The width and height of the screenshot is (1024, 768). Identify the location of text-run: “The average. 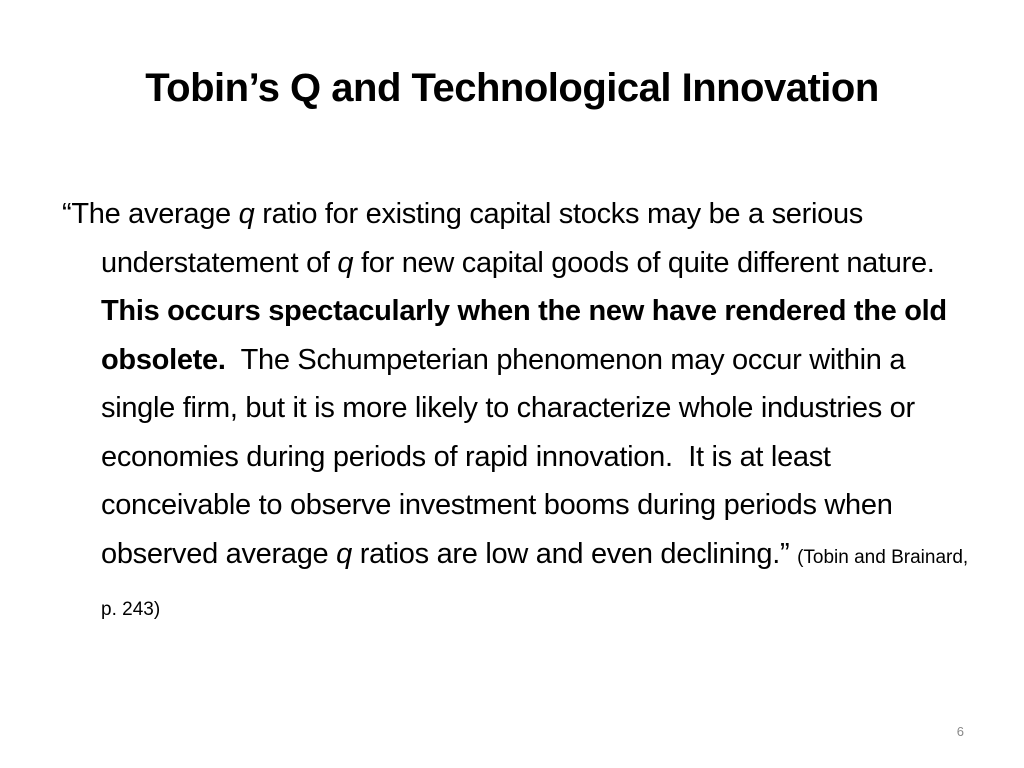
(150, 214).